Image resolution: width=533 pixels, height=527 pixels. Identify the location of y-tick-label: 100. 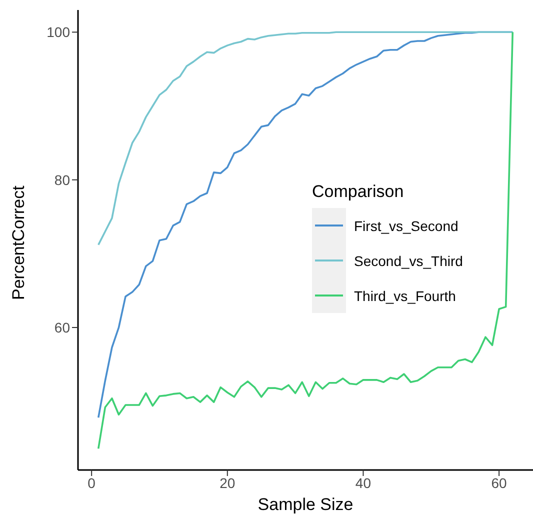
(58, 32).